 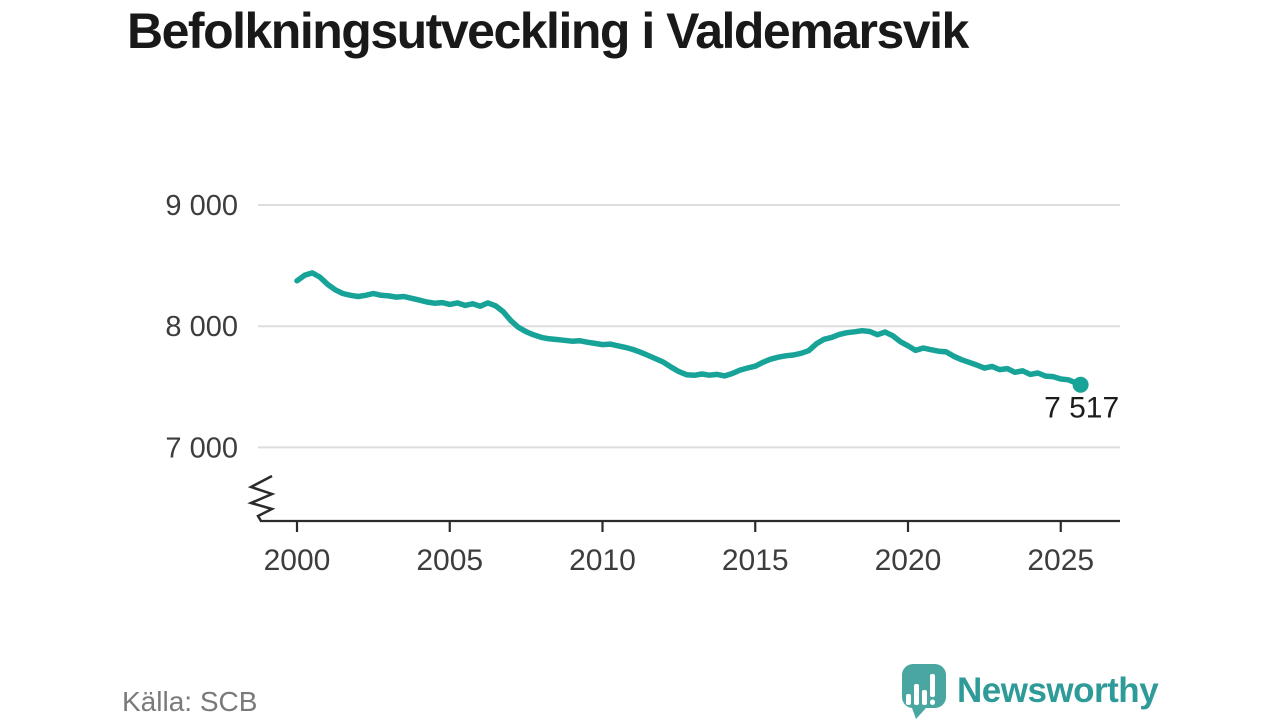 I want to click on source-label: Källa: SCB, so click(x=190, y=701).